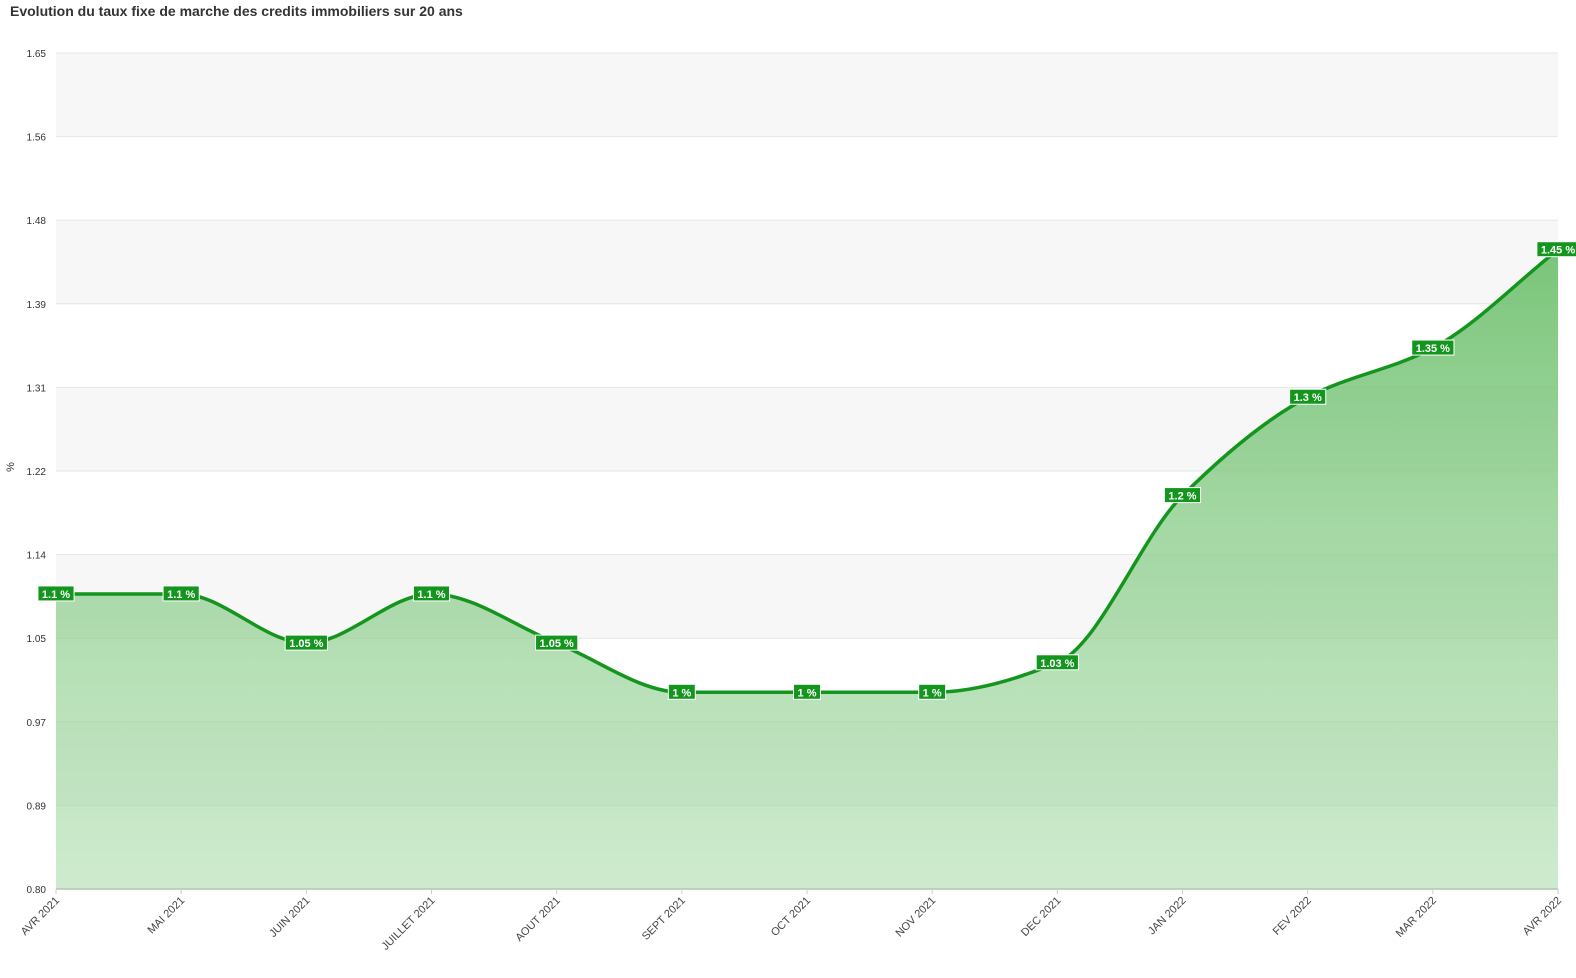 The height and width of the screenshot is (978, 1576). Describe the element at coordinates (289, 917) in the screenshot. I see `x-tick-label: JUIN 2021` at that location.